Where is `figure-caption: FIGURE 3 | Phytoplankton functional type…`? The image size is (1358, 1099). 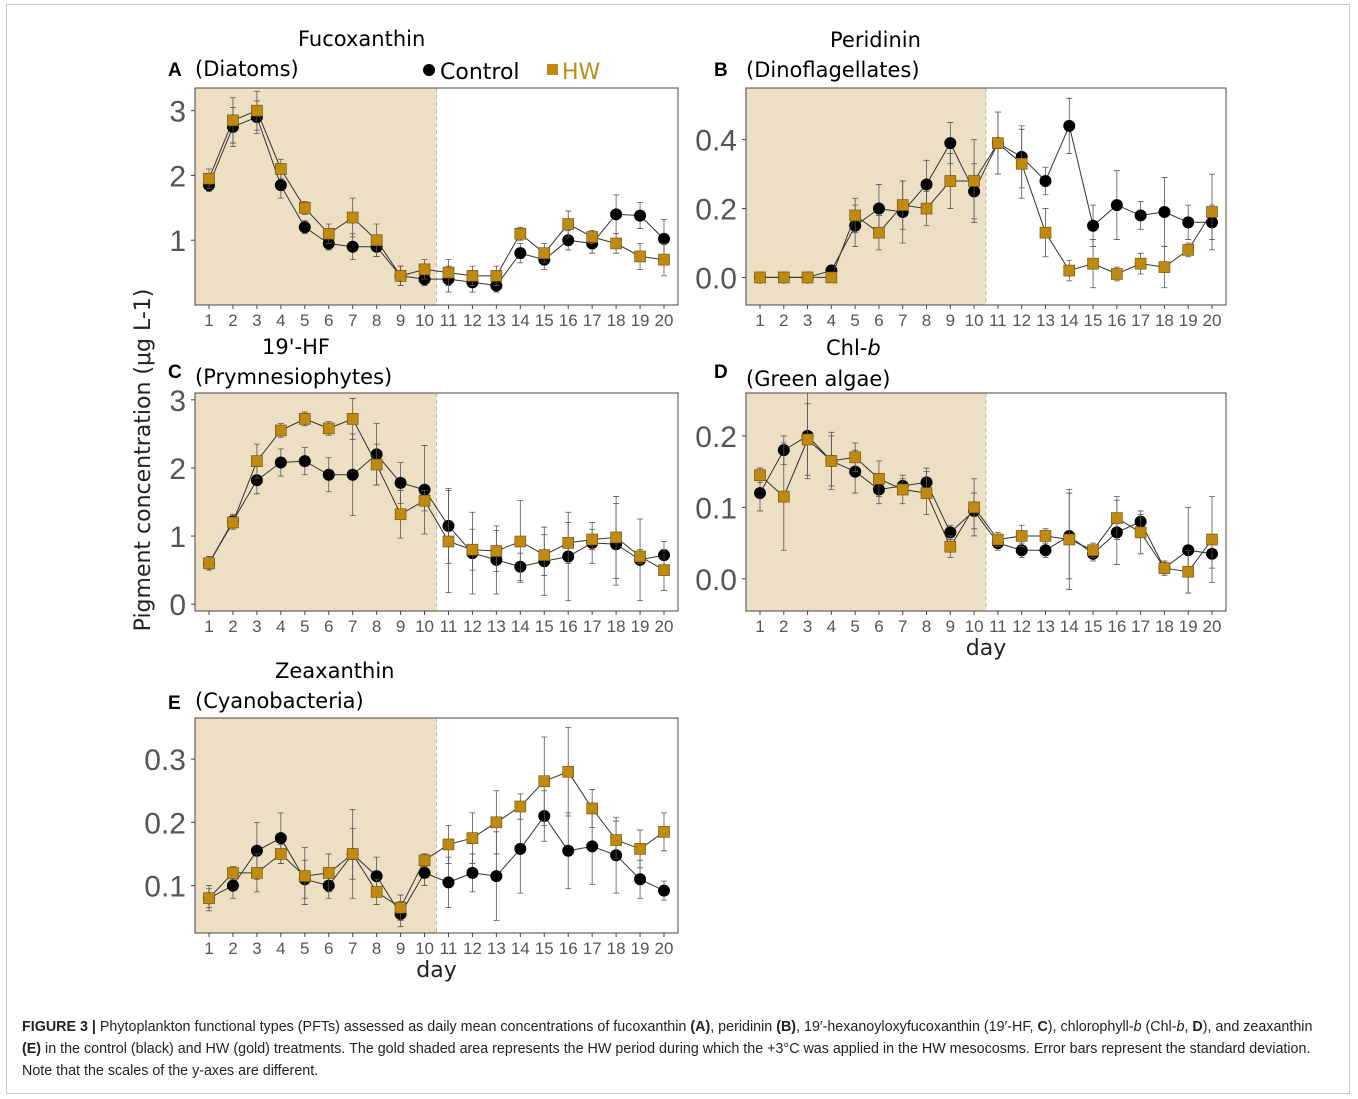
figure-caption: FIGURE 3 | Phytoplankton functional type… is located at coordinates (677, 1049).